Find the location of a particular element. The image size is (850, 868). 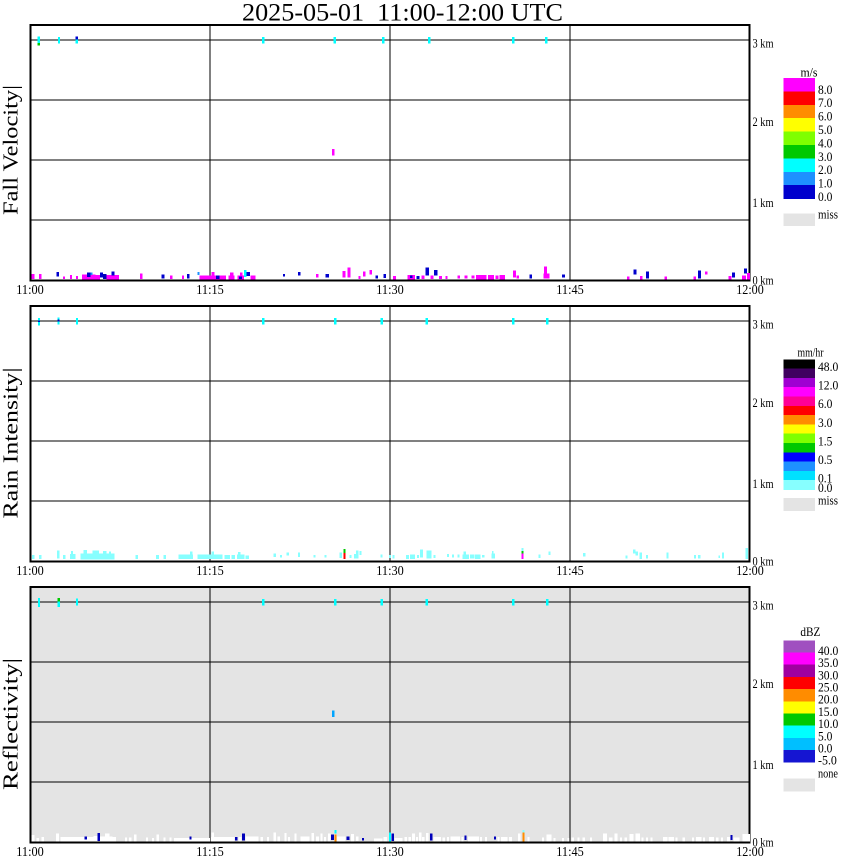

svg-text: 2025-05-01 11:00-12:00 UTC is located at coordinates (402, 13).